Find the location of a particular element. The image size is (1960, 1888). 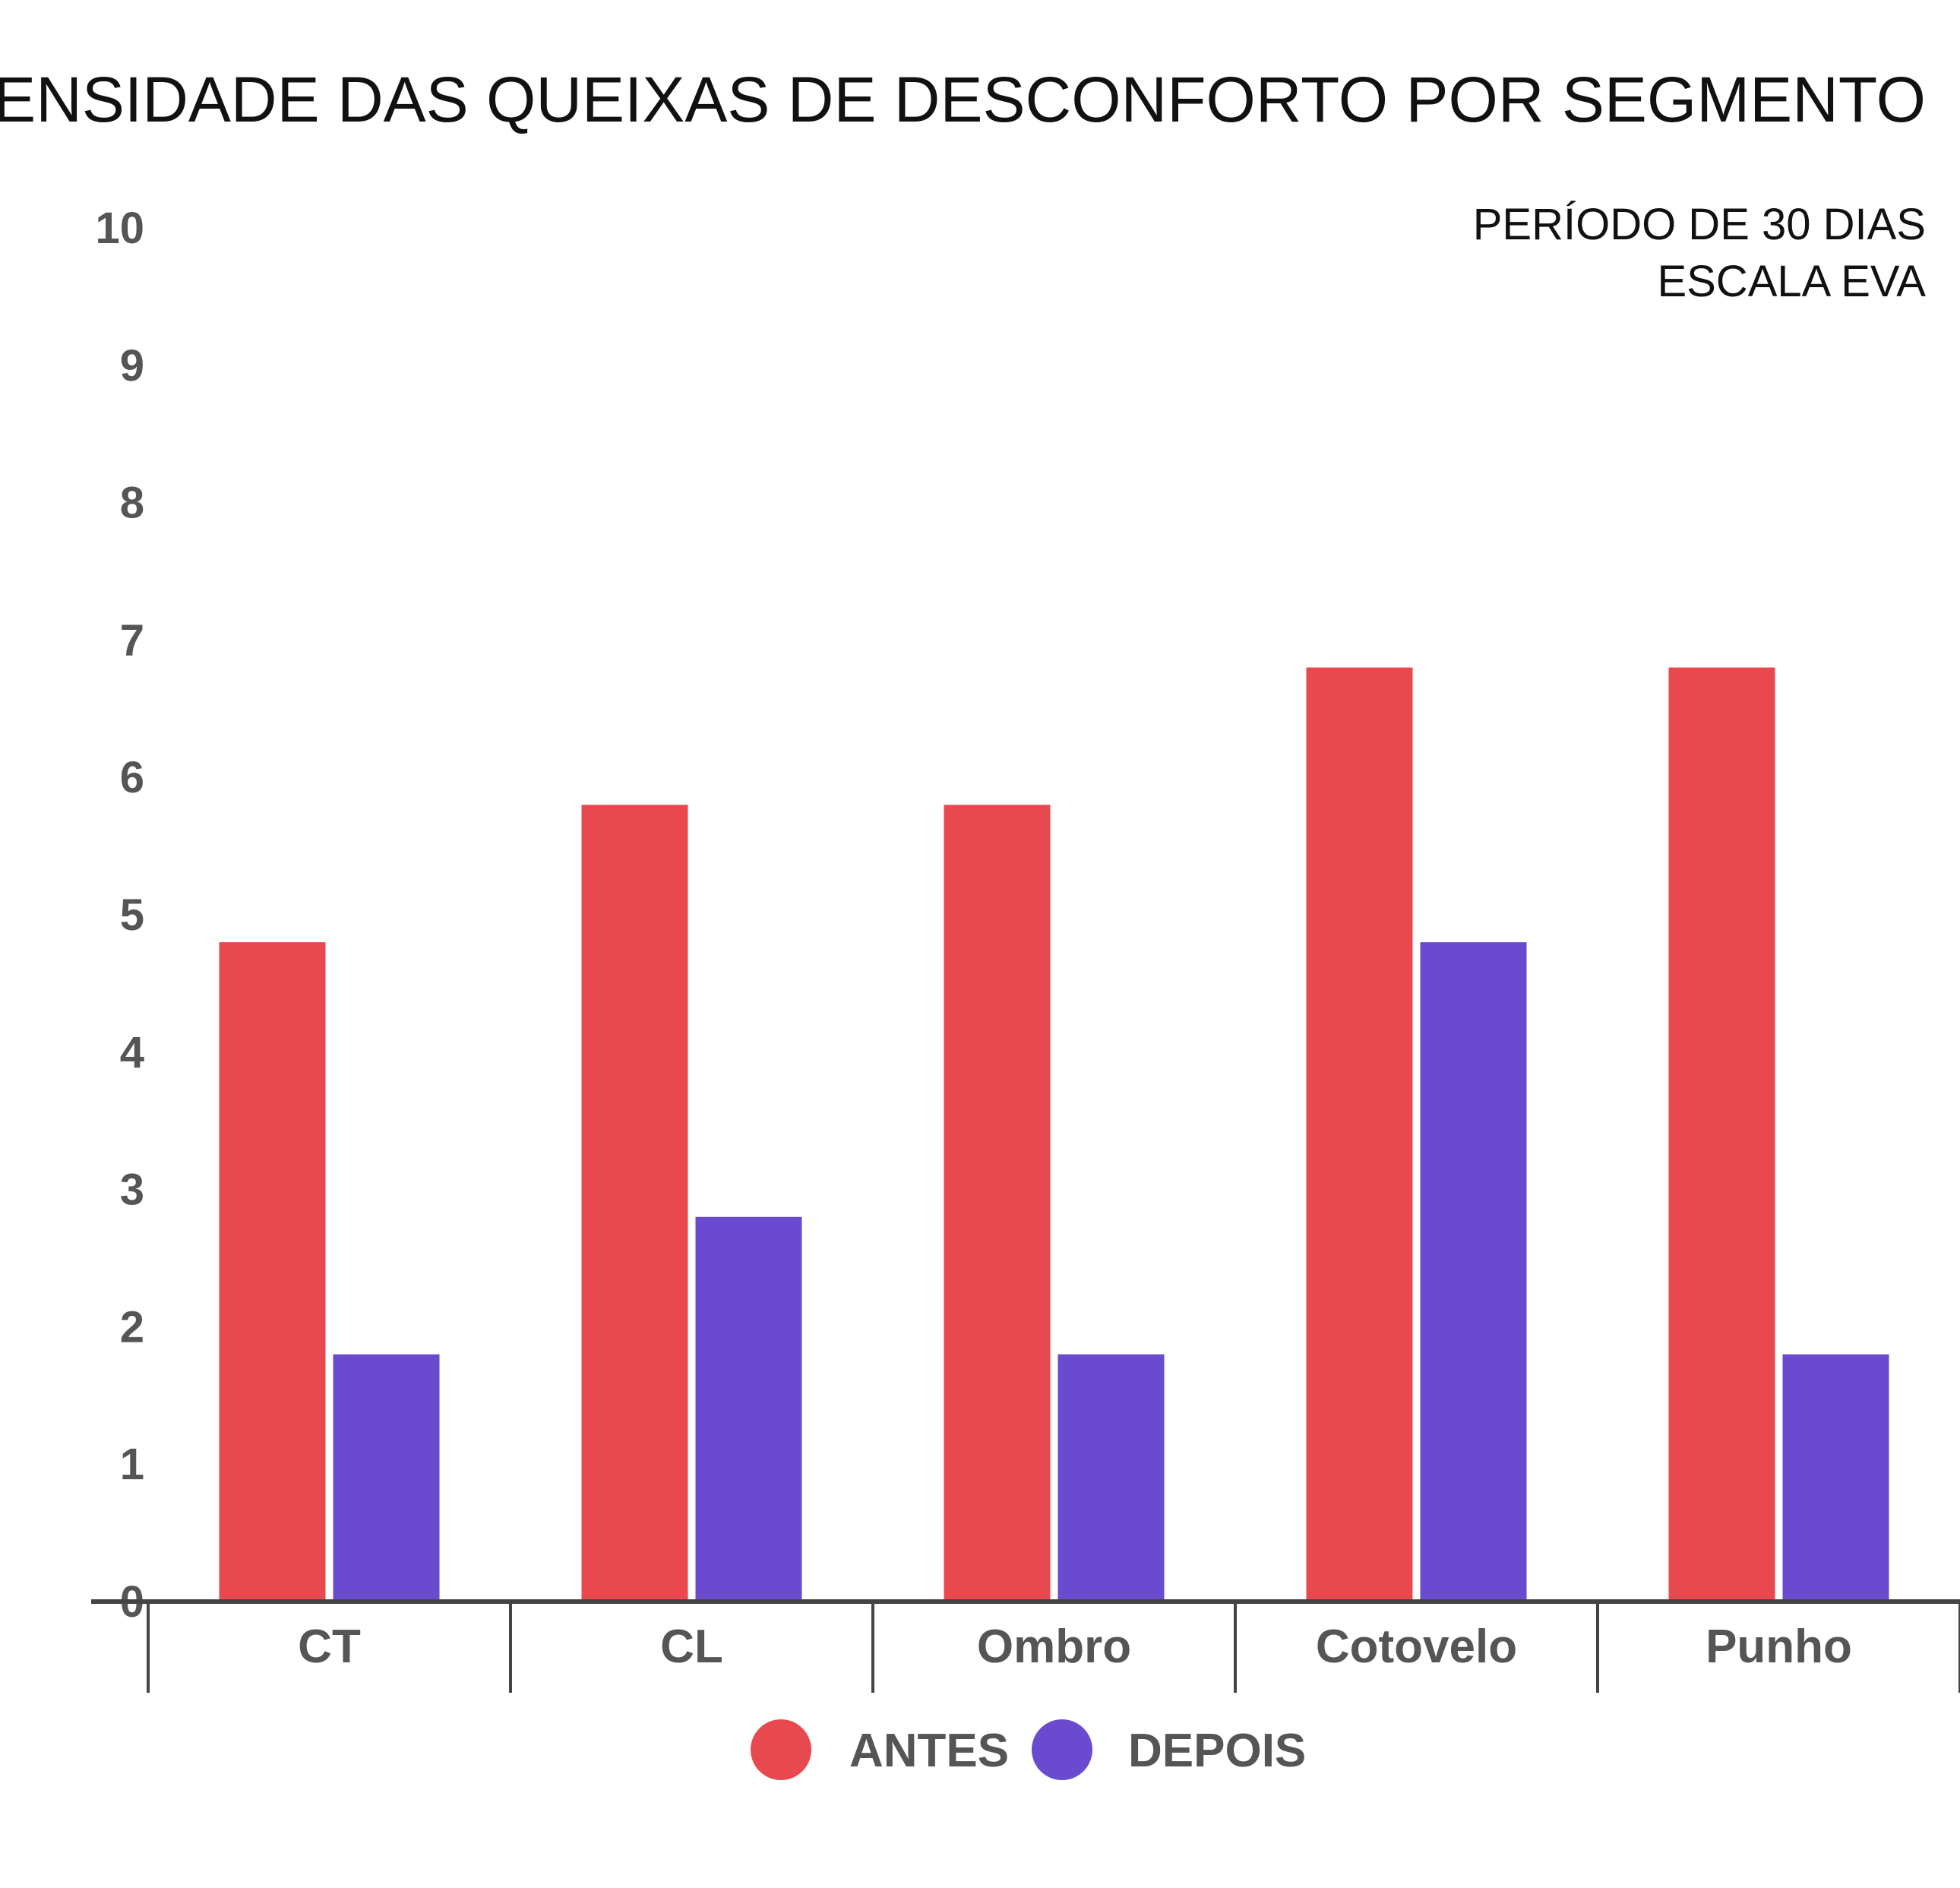

y-tick-label: 3 is located at coordinates (132, 1190).